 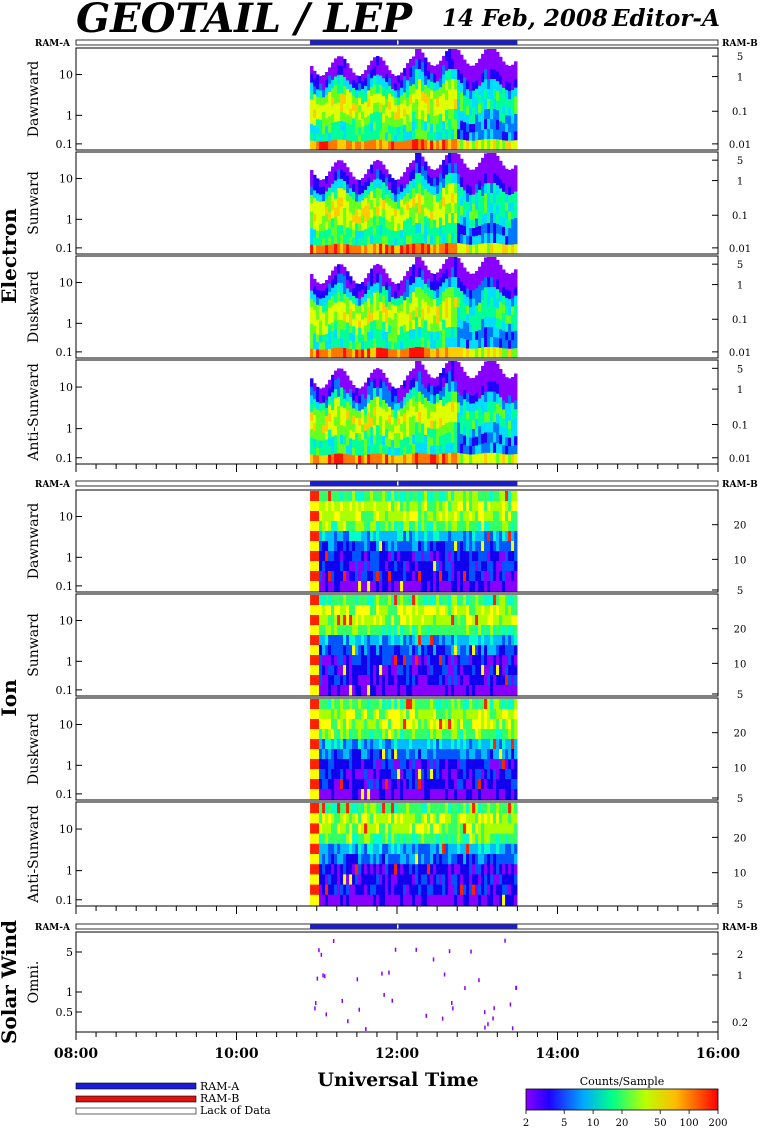 I want to click on right-tick-label: 20, so click(x=740, y=526).